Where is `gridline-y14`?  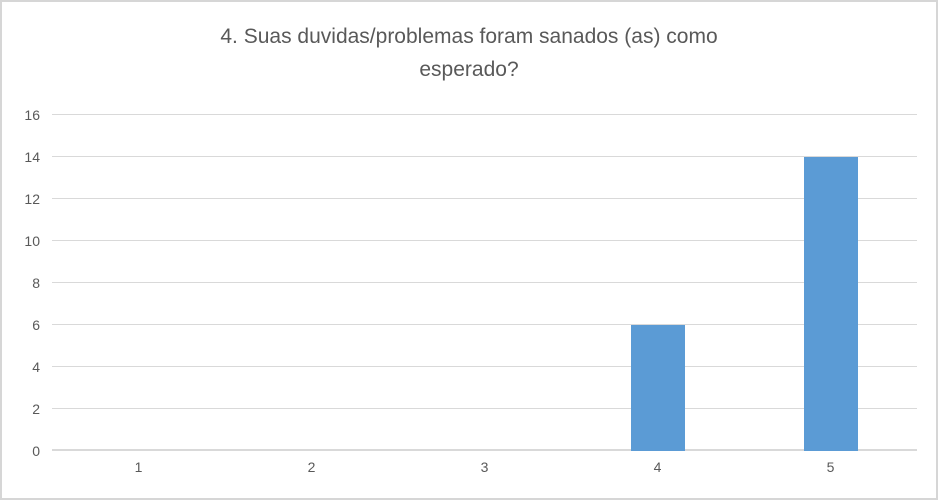 gridline-y14 is located at coordinates (484, 156).